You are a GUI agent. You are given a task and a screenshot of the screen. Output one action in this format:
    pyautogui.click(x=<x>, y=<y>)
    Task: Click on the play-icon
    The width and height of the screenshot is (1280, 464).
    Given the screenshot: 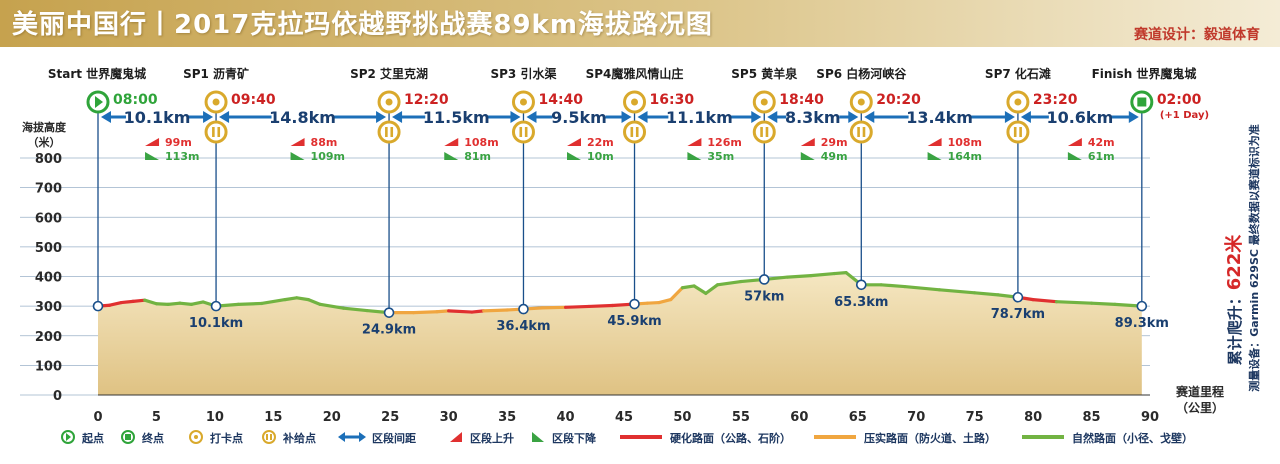 What is the action you would take?
    pyautogui.click(x=99, y=102)
    